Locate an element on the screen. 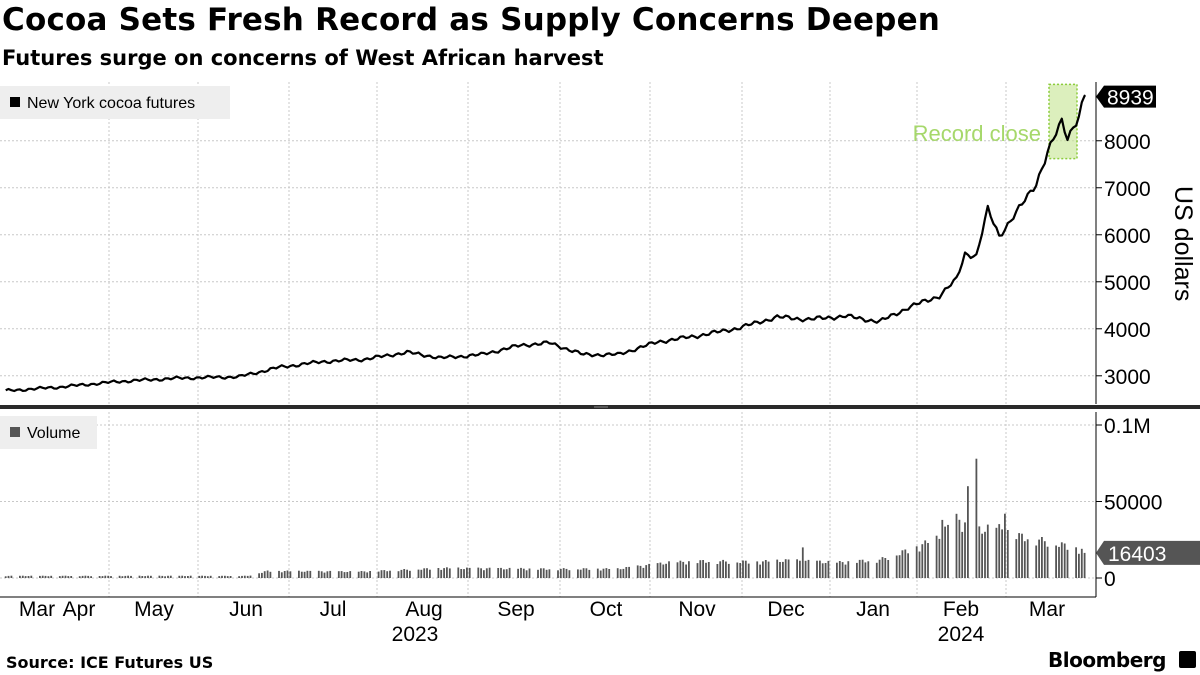 The image size is (1200, 675). x-tick-label-month: Jan is located at coordinates (873, 609).